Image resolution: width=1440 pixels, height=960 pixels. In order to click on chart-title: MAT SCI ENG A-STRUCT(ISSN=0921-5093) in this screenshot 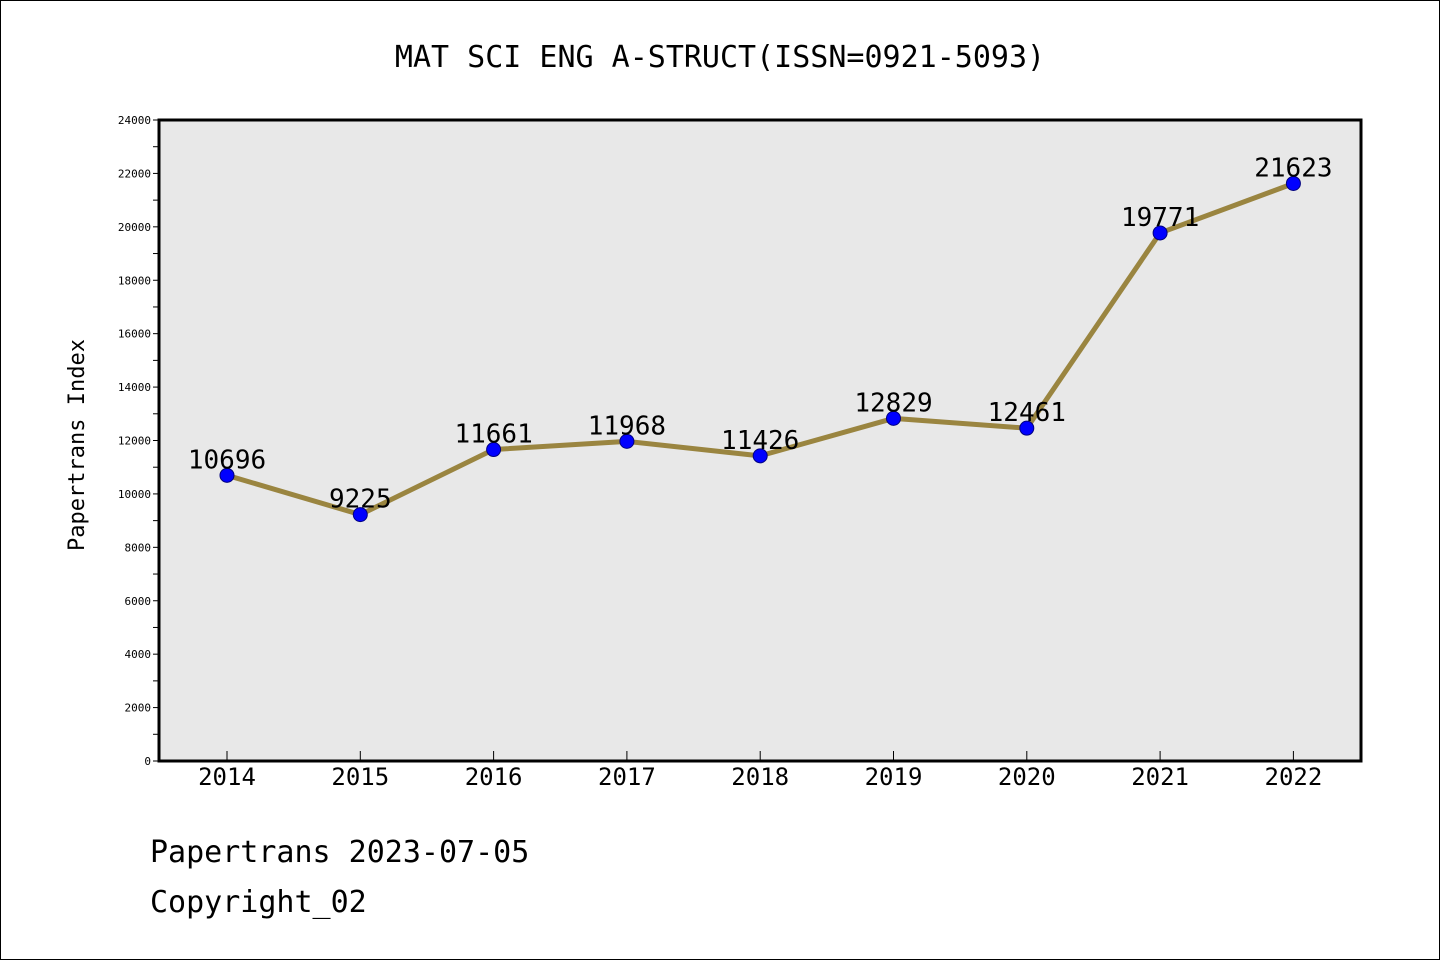, I will do `click(720, 57)`.